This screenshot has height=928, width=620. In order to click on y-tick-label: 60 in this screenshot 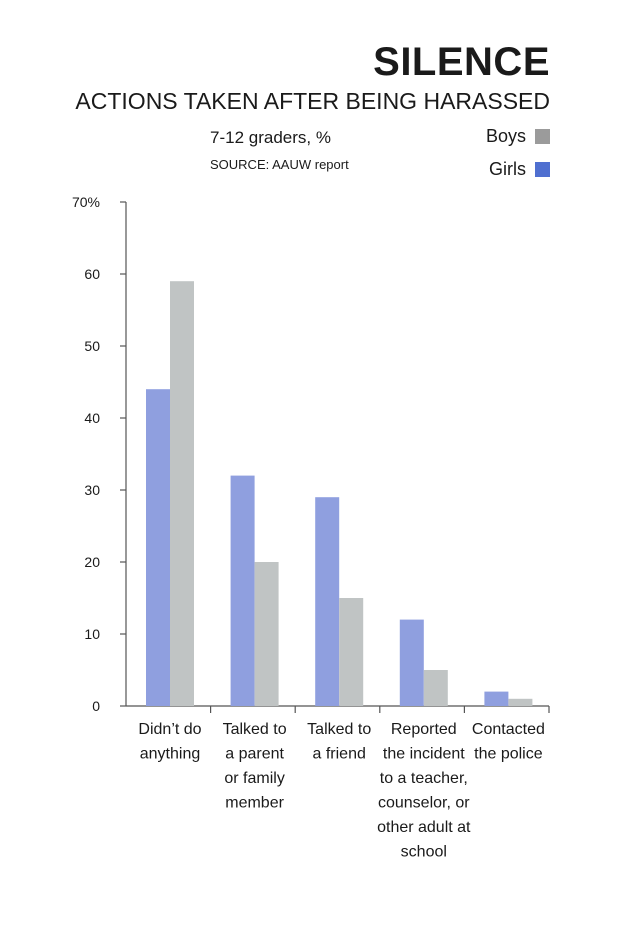, I will do `click(92, 274)`.